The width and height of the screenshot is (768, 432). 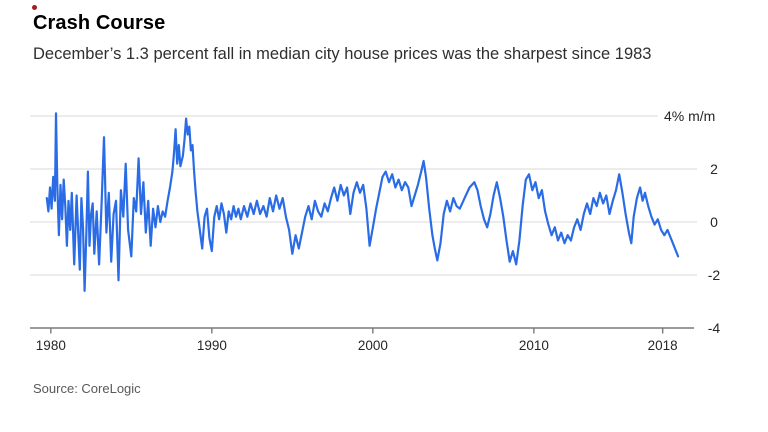 I want to click on y-tick-label: 2, so click(x=714, y=169).